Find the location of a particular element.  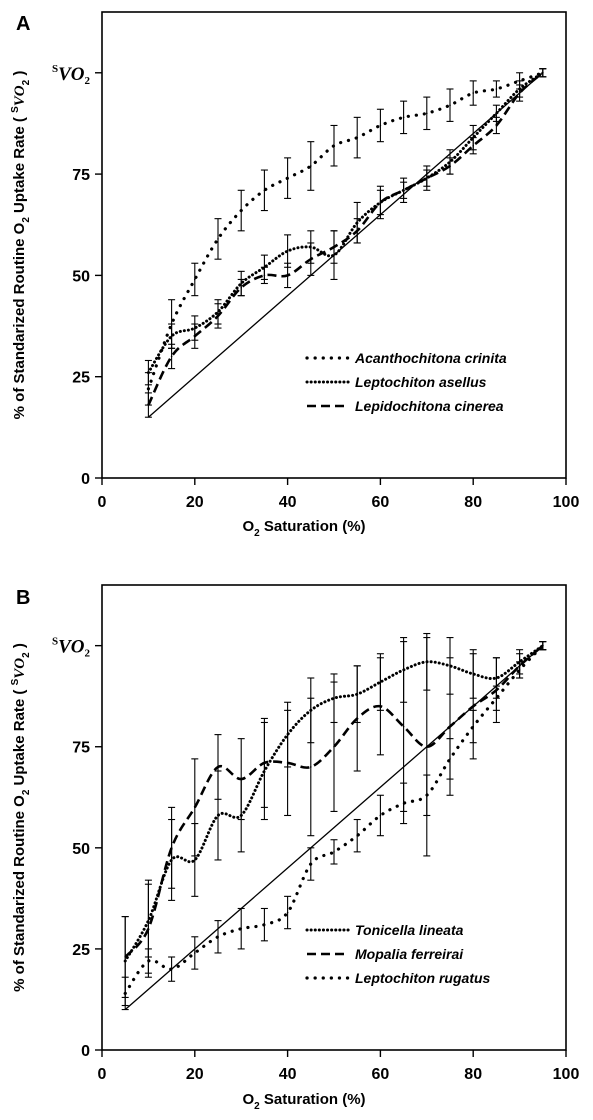

legend-label: Acanthochitona crinita is located at coordinates (430, 358).